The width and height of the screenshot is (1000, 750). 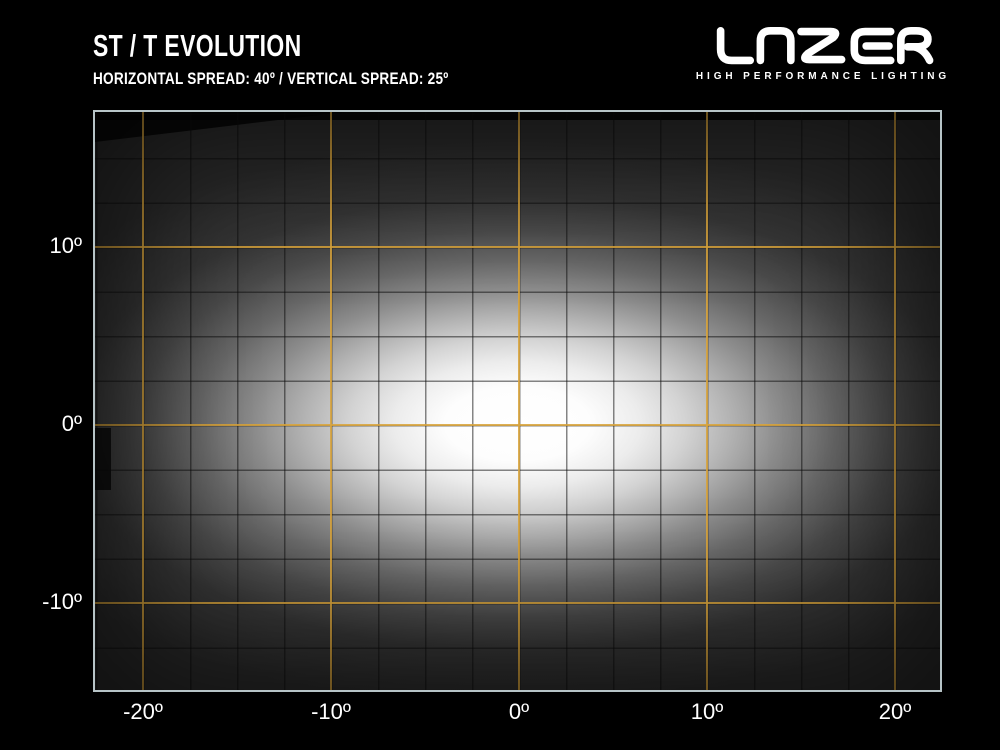 I want to click on brand-logo: HIGH PERFORMANCE LIGHTING, so click(x=823, y=53).